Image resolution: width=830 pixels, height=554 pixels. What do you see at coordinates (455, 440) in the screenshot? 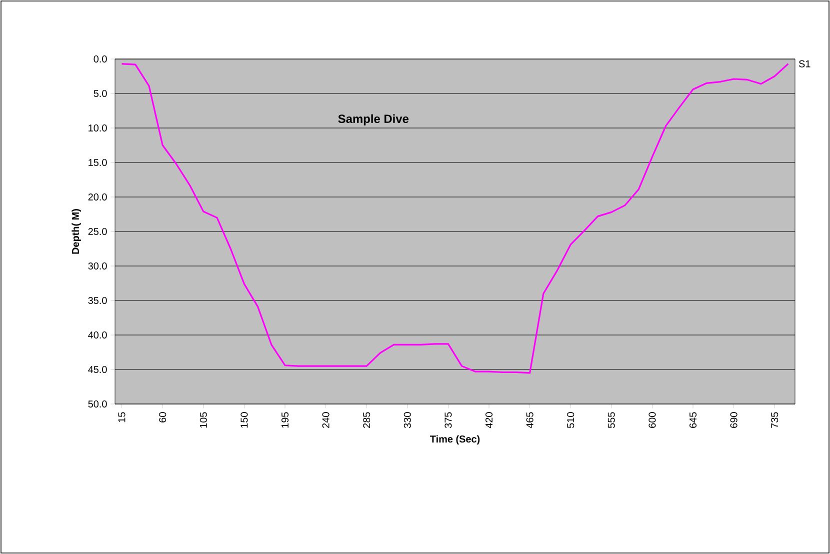
I see `x-axis-title: Time (Sec)` at bounding box center [455, 440].